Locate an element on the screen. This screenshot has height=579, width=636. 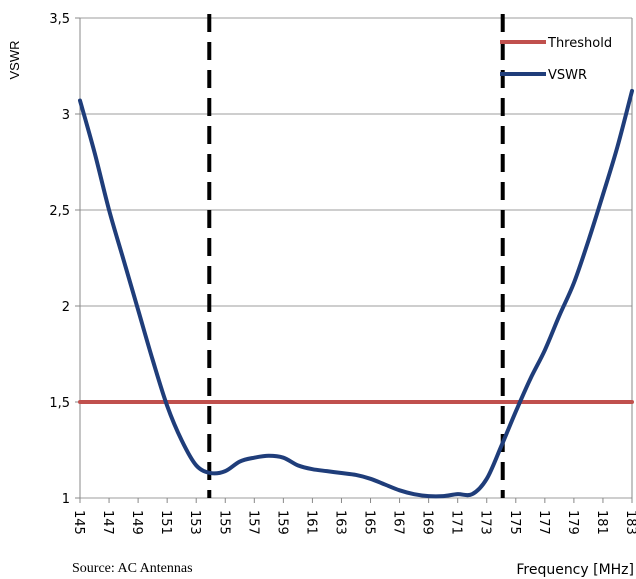
x-tick-label: 173 is located at coordinates (485, 522).